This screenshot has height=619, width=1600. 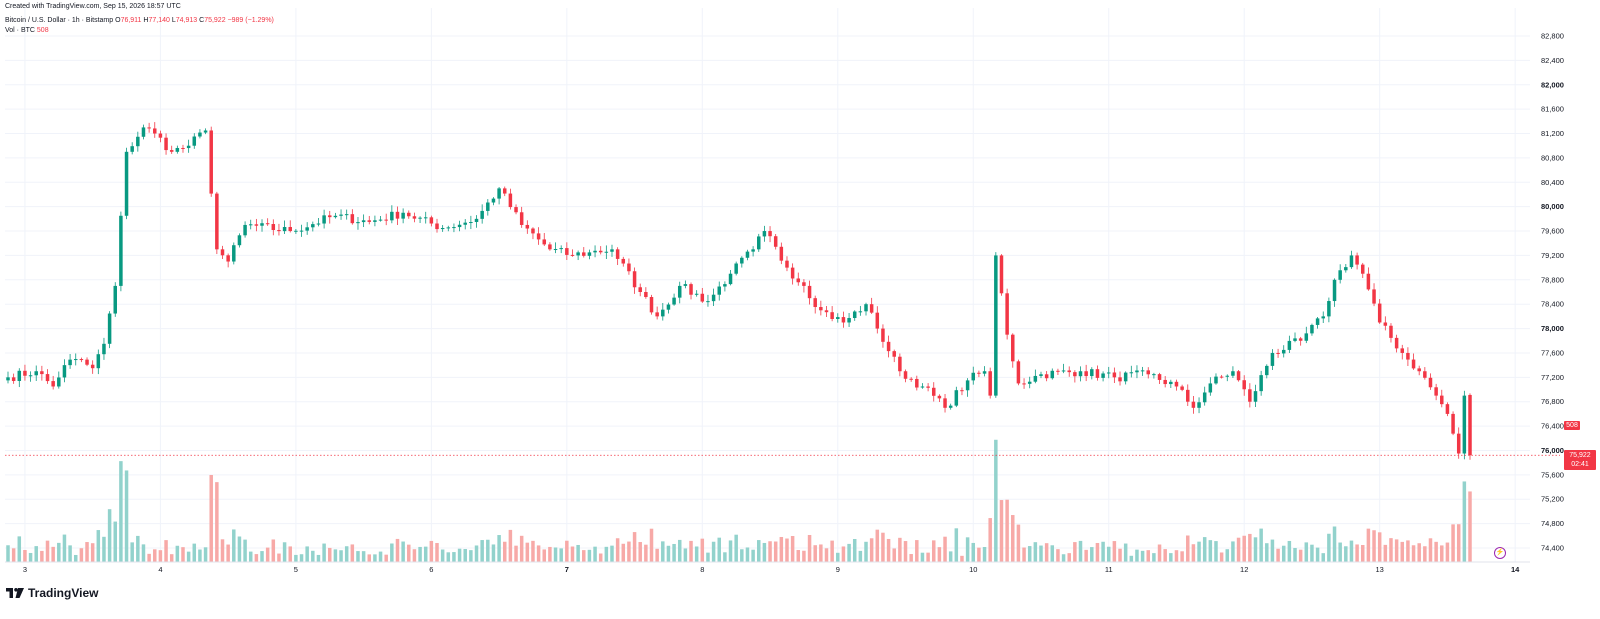 What do you see at coordinates (1552, 206) in the screenshot?
I see `y-tick-label: 80,000` at bounding box center [1552, 206].